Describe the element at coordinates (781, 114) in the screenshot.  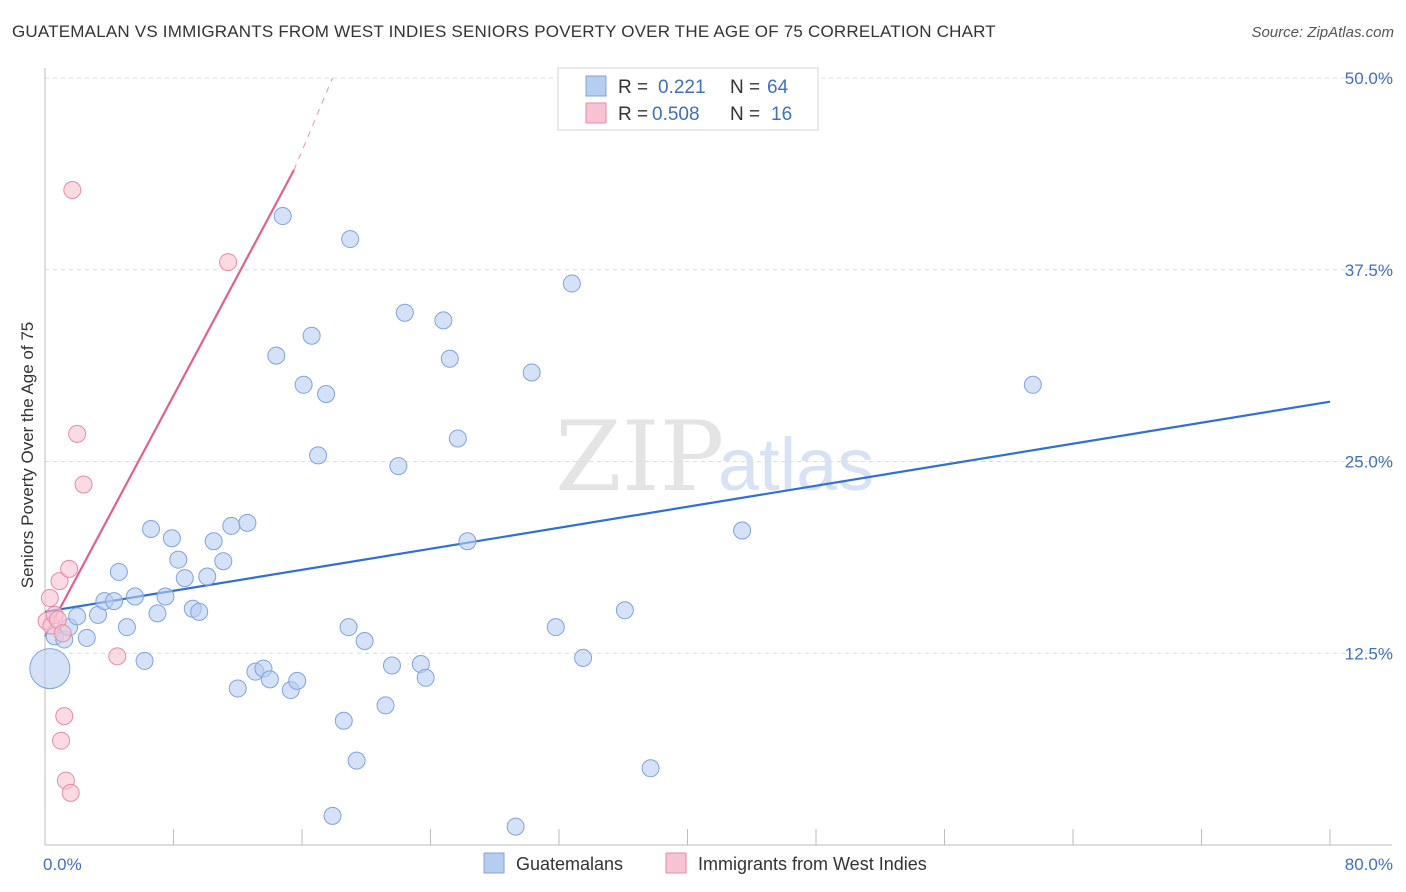
I see `legend-n-value: 16` at that location.